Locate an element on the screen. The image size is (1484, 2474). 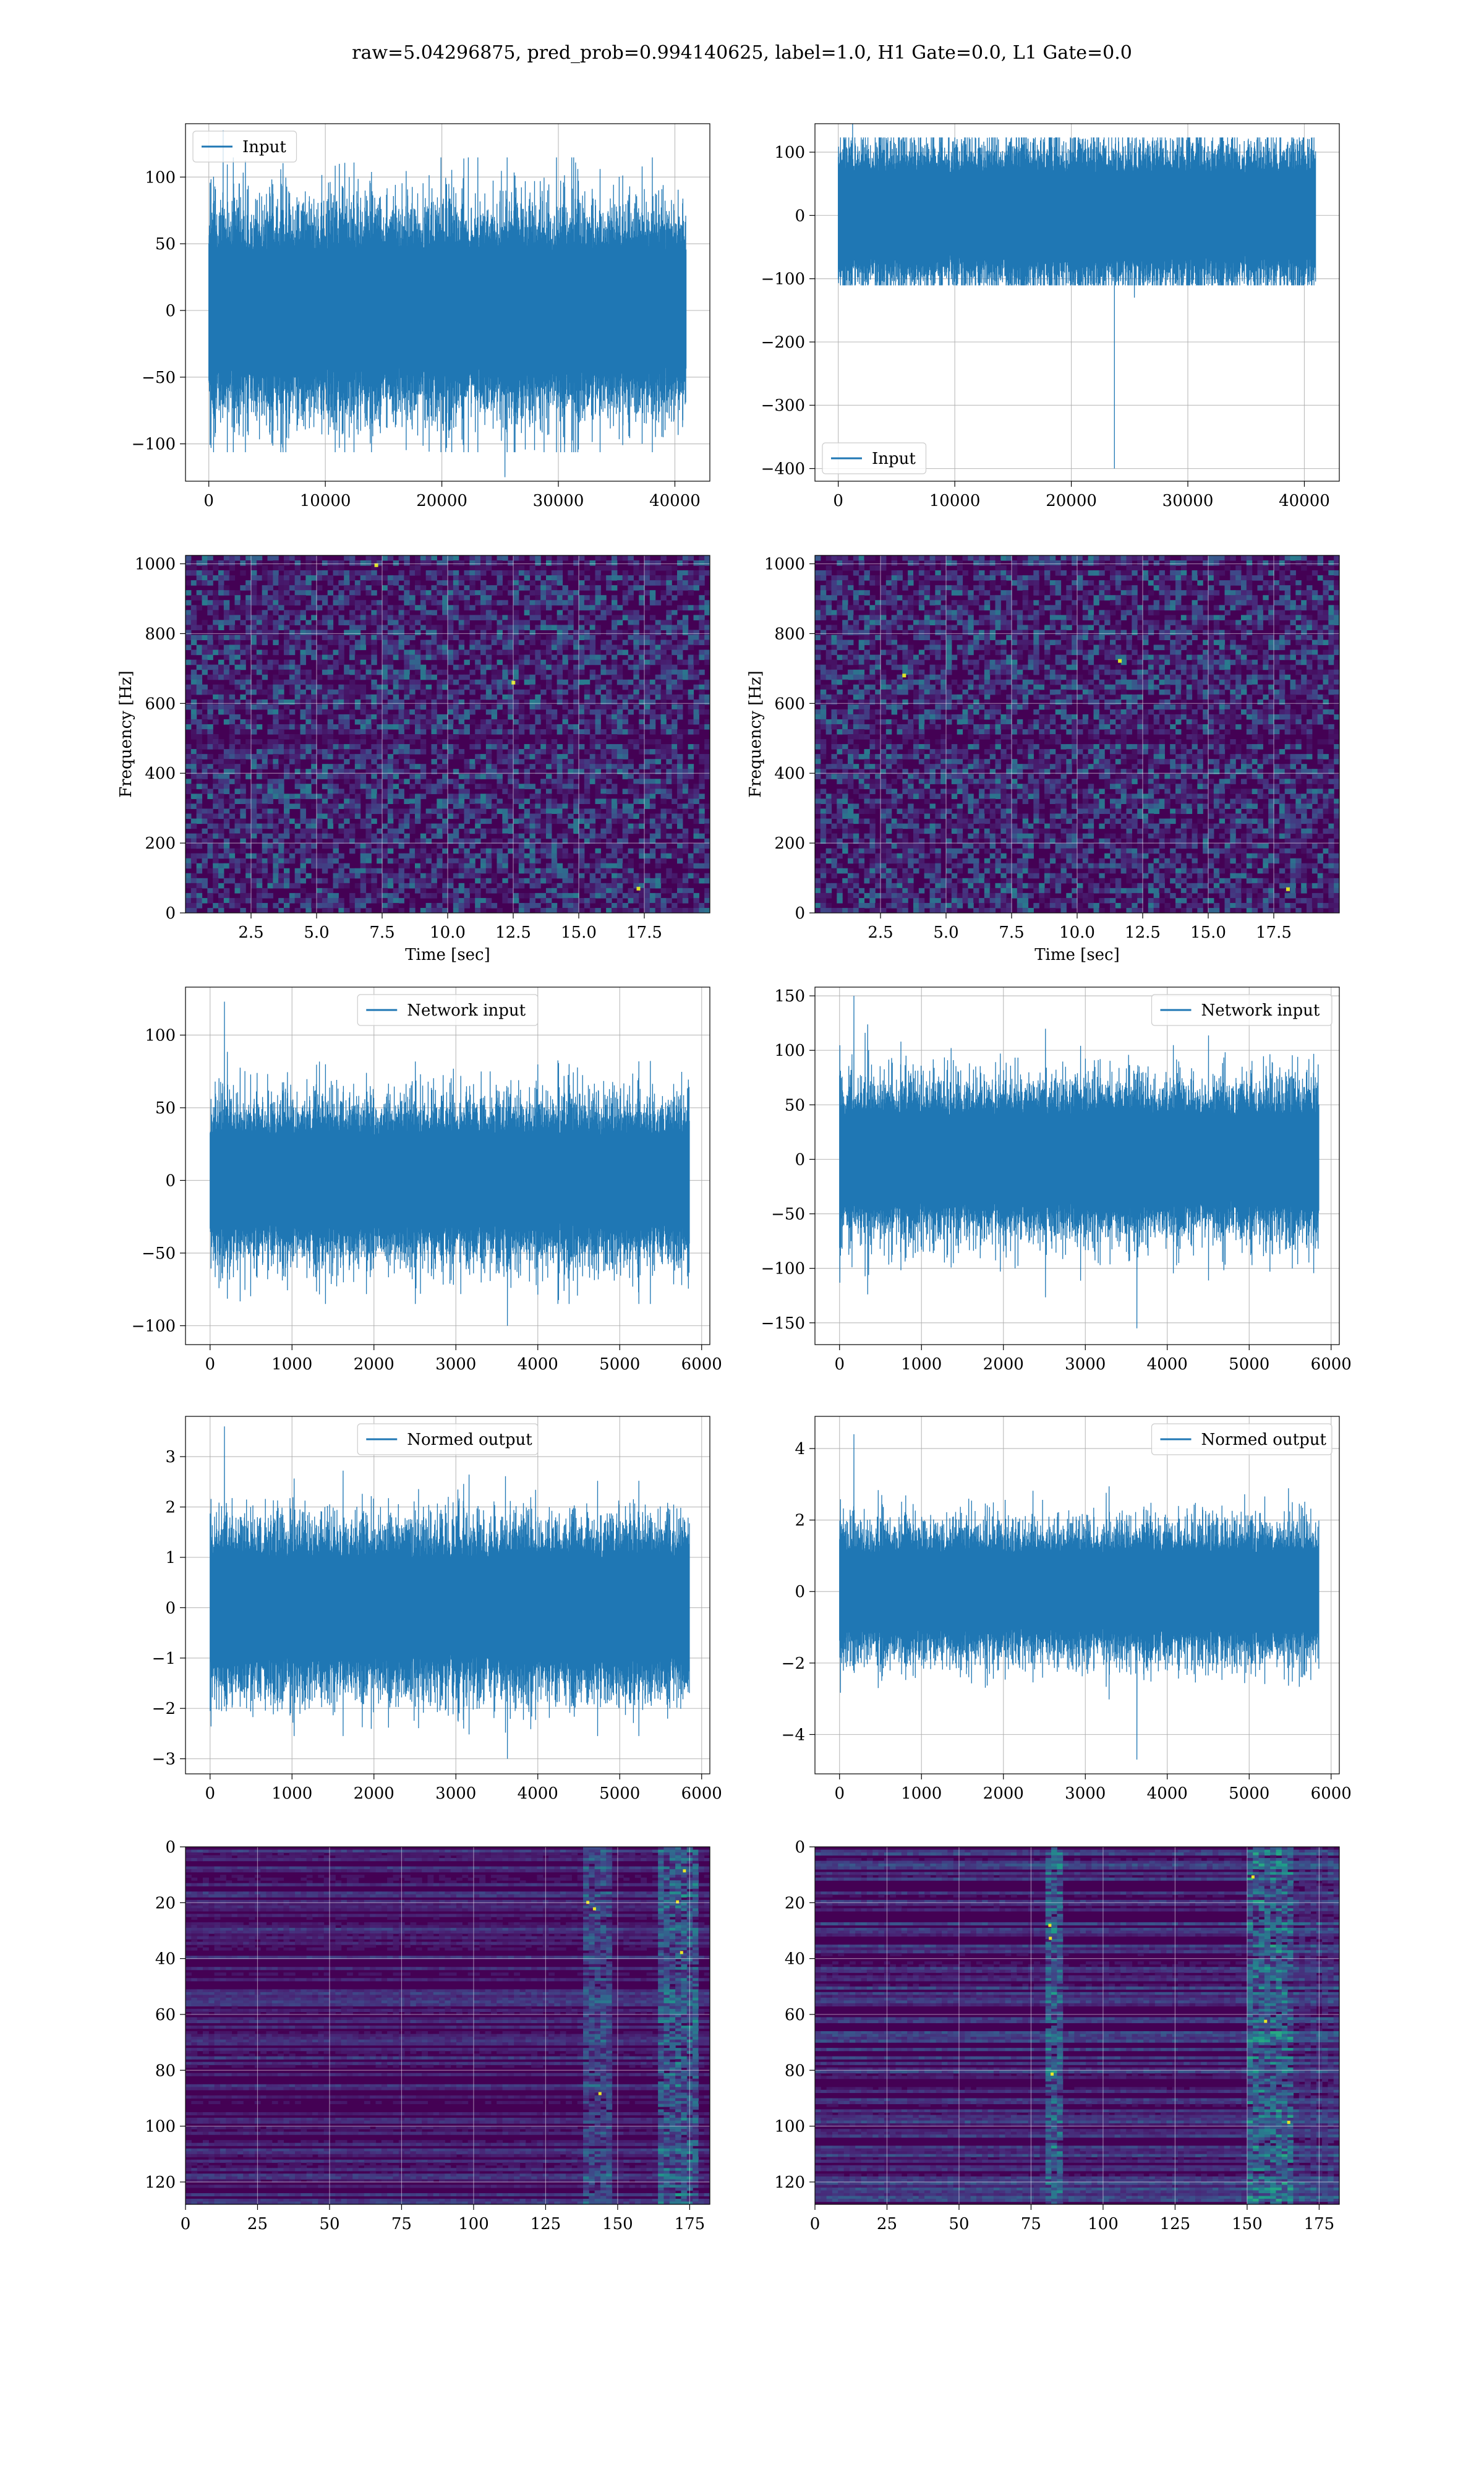
y-tick-label: 200 is located at coordinates (789, 844).